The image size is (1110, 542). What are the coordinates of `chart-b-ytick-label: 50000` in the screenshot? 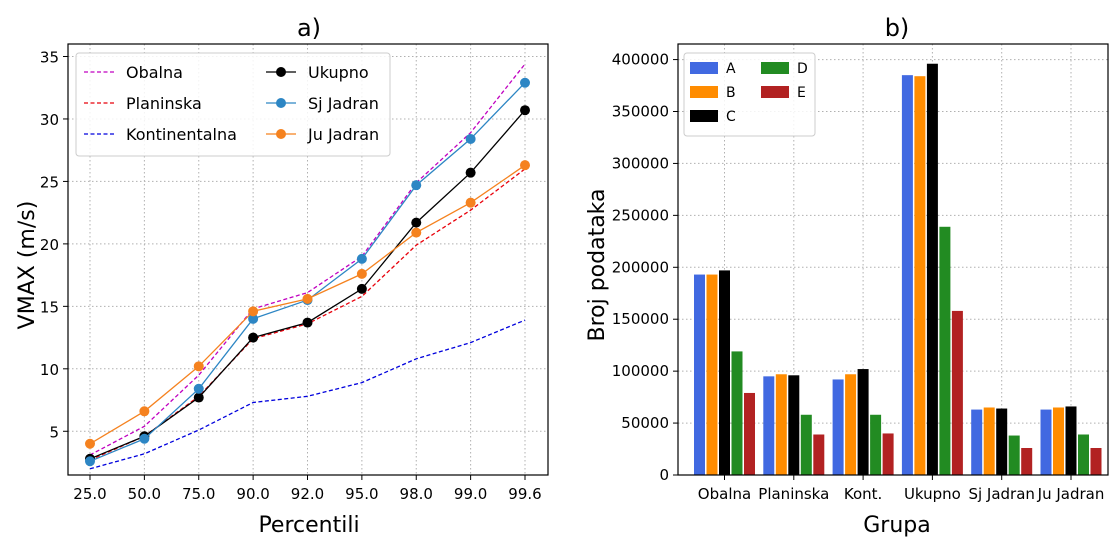 It's located at (645, 423).